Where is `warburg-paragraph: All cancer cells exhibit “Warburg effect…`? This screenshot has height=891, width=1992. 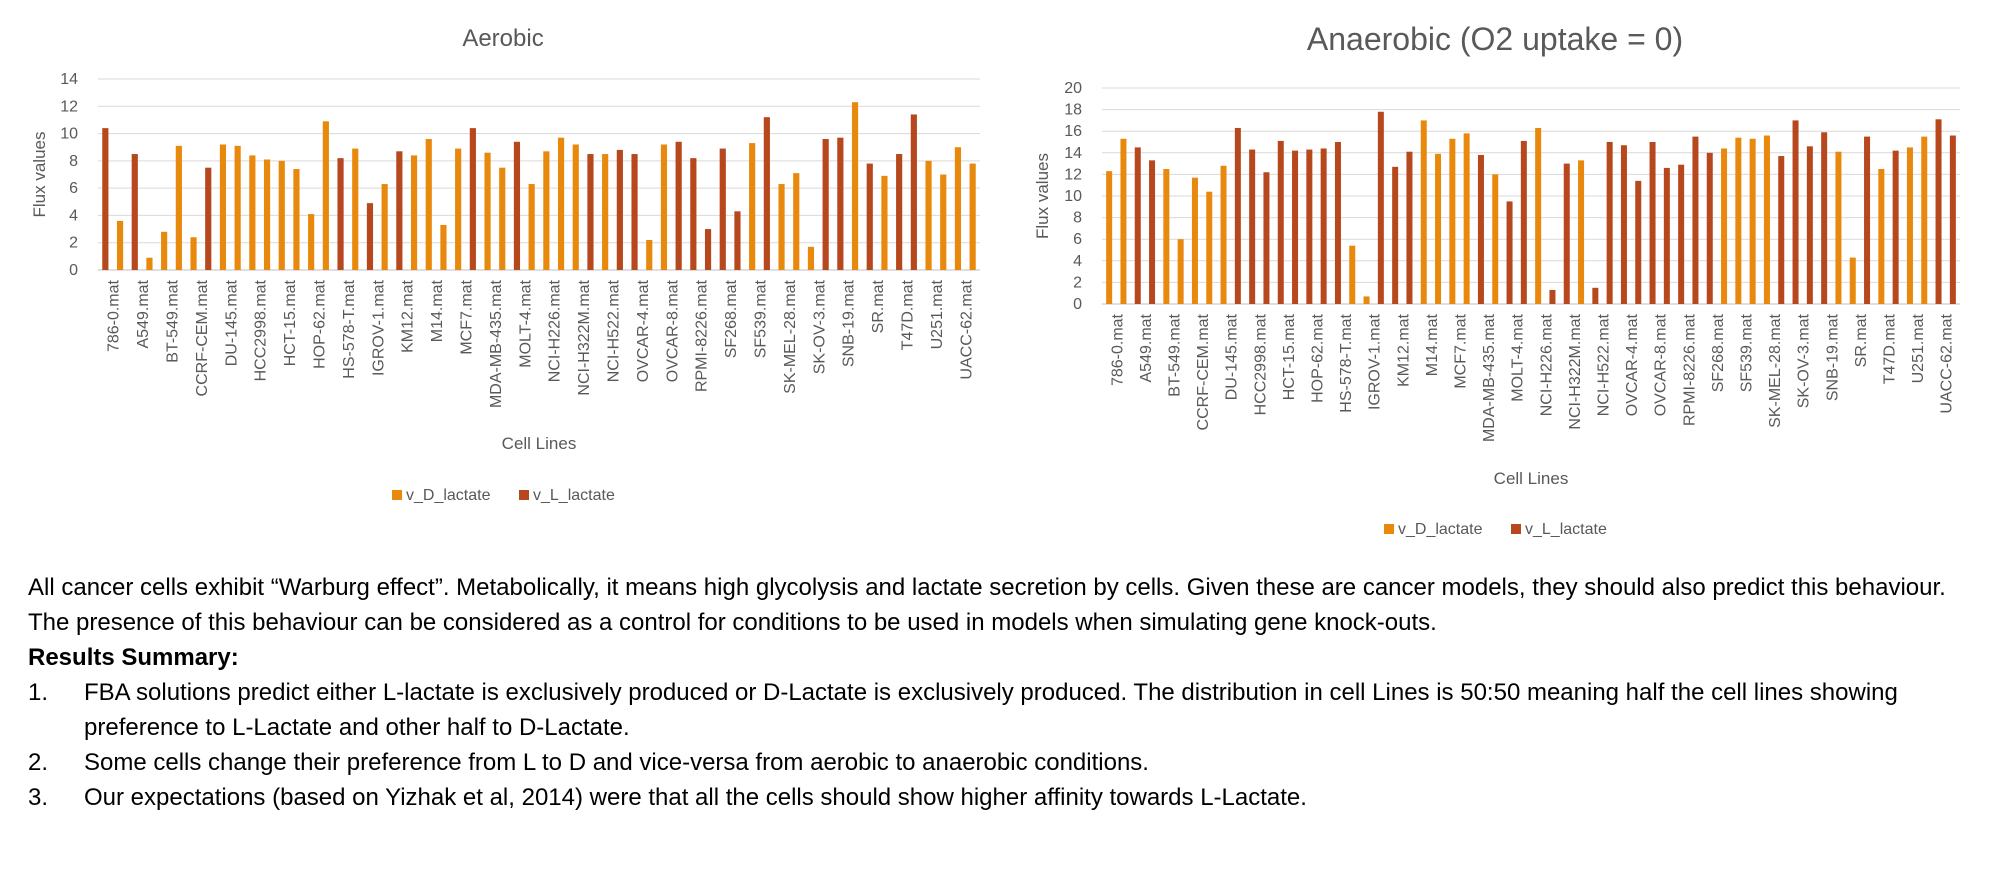 warburg-paragraph: All cancer cells exhibit “Warburg effect… is located at coordinates (987, 605).